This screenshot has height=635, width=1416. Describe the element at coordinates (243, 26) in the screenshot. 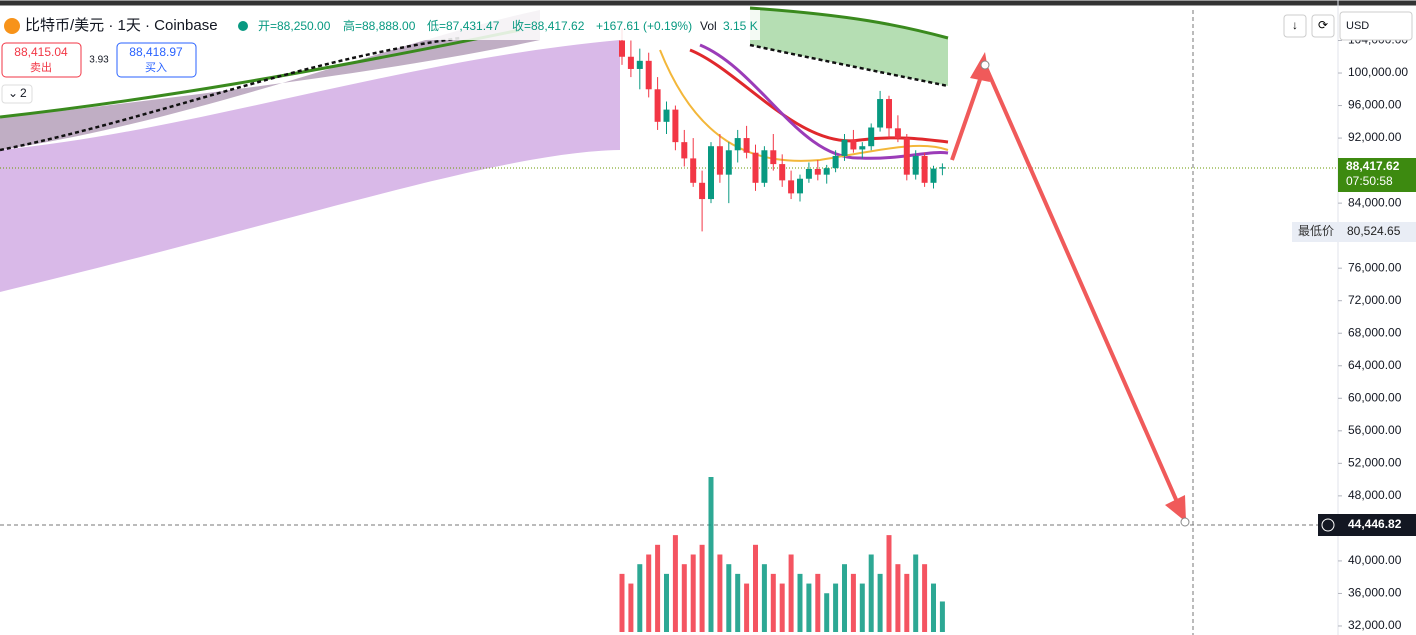

I see `status-dot` at that location.